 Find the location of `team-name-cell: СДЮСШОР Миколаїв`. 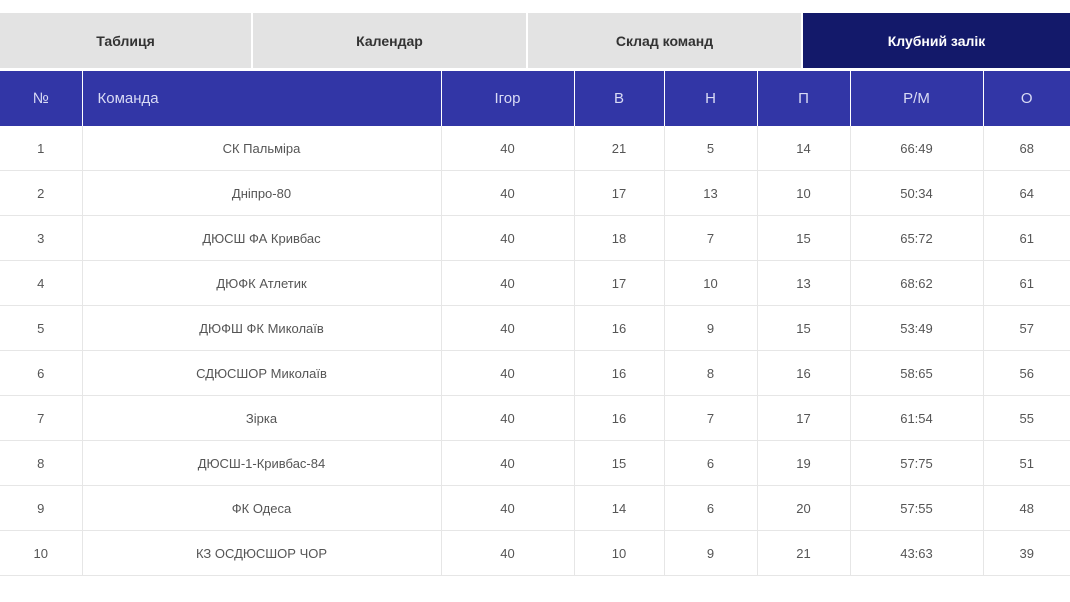

team-name-cell: СДЮСШОР Миколаїв is located at coordinates (262, 373).